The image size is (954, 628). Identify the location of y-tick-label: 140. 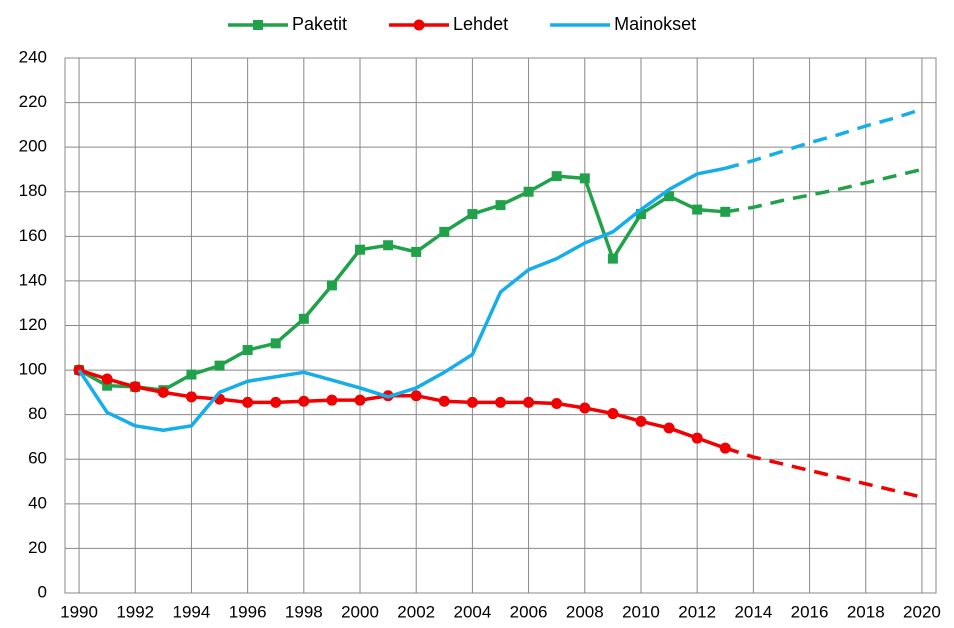
(33, 279).